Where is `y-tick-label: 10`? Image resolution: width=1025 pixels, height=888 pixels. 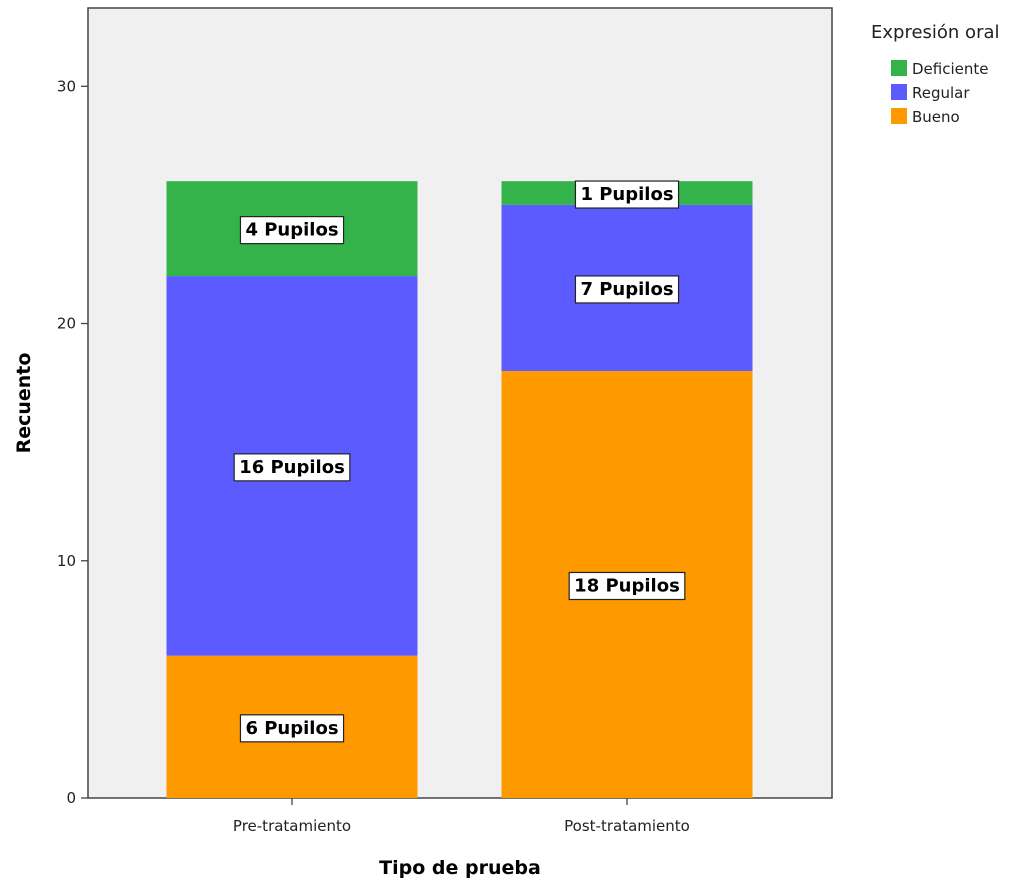 y-tick-label: 10 is located at coordinates (66, 561).